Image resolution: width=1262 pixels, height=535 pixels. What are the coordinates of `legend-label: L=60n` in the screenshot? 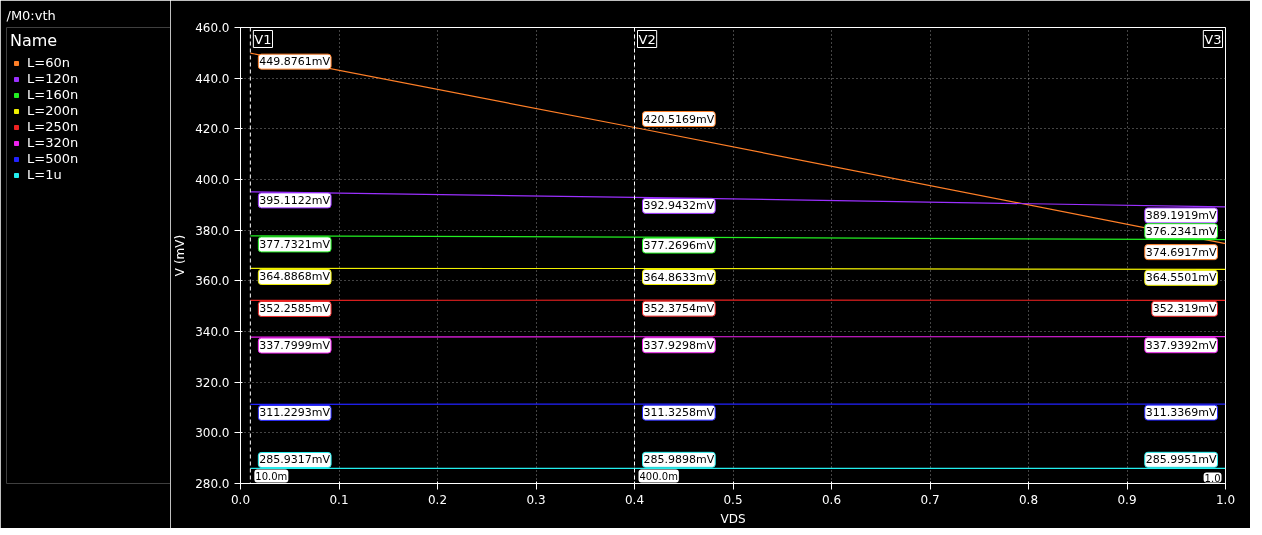 It's located at (48, 62).